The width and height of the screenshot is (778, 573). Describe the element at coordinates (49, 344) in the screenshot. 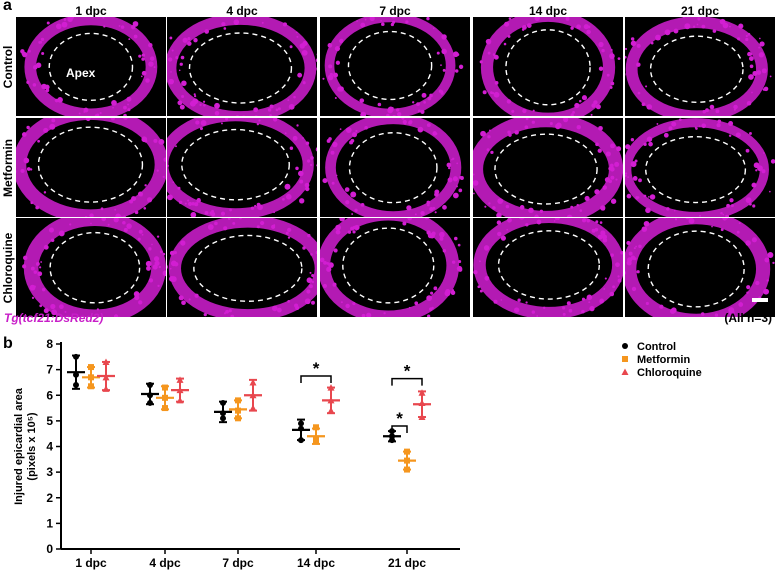

I see `y-tick-label: 8` at that location.